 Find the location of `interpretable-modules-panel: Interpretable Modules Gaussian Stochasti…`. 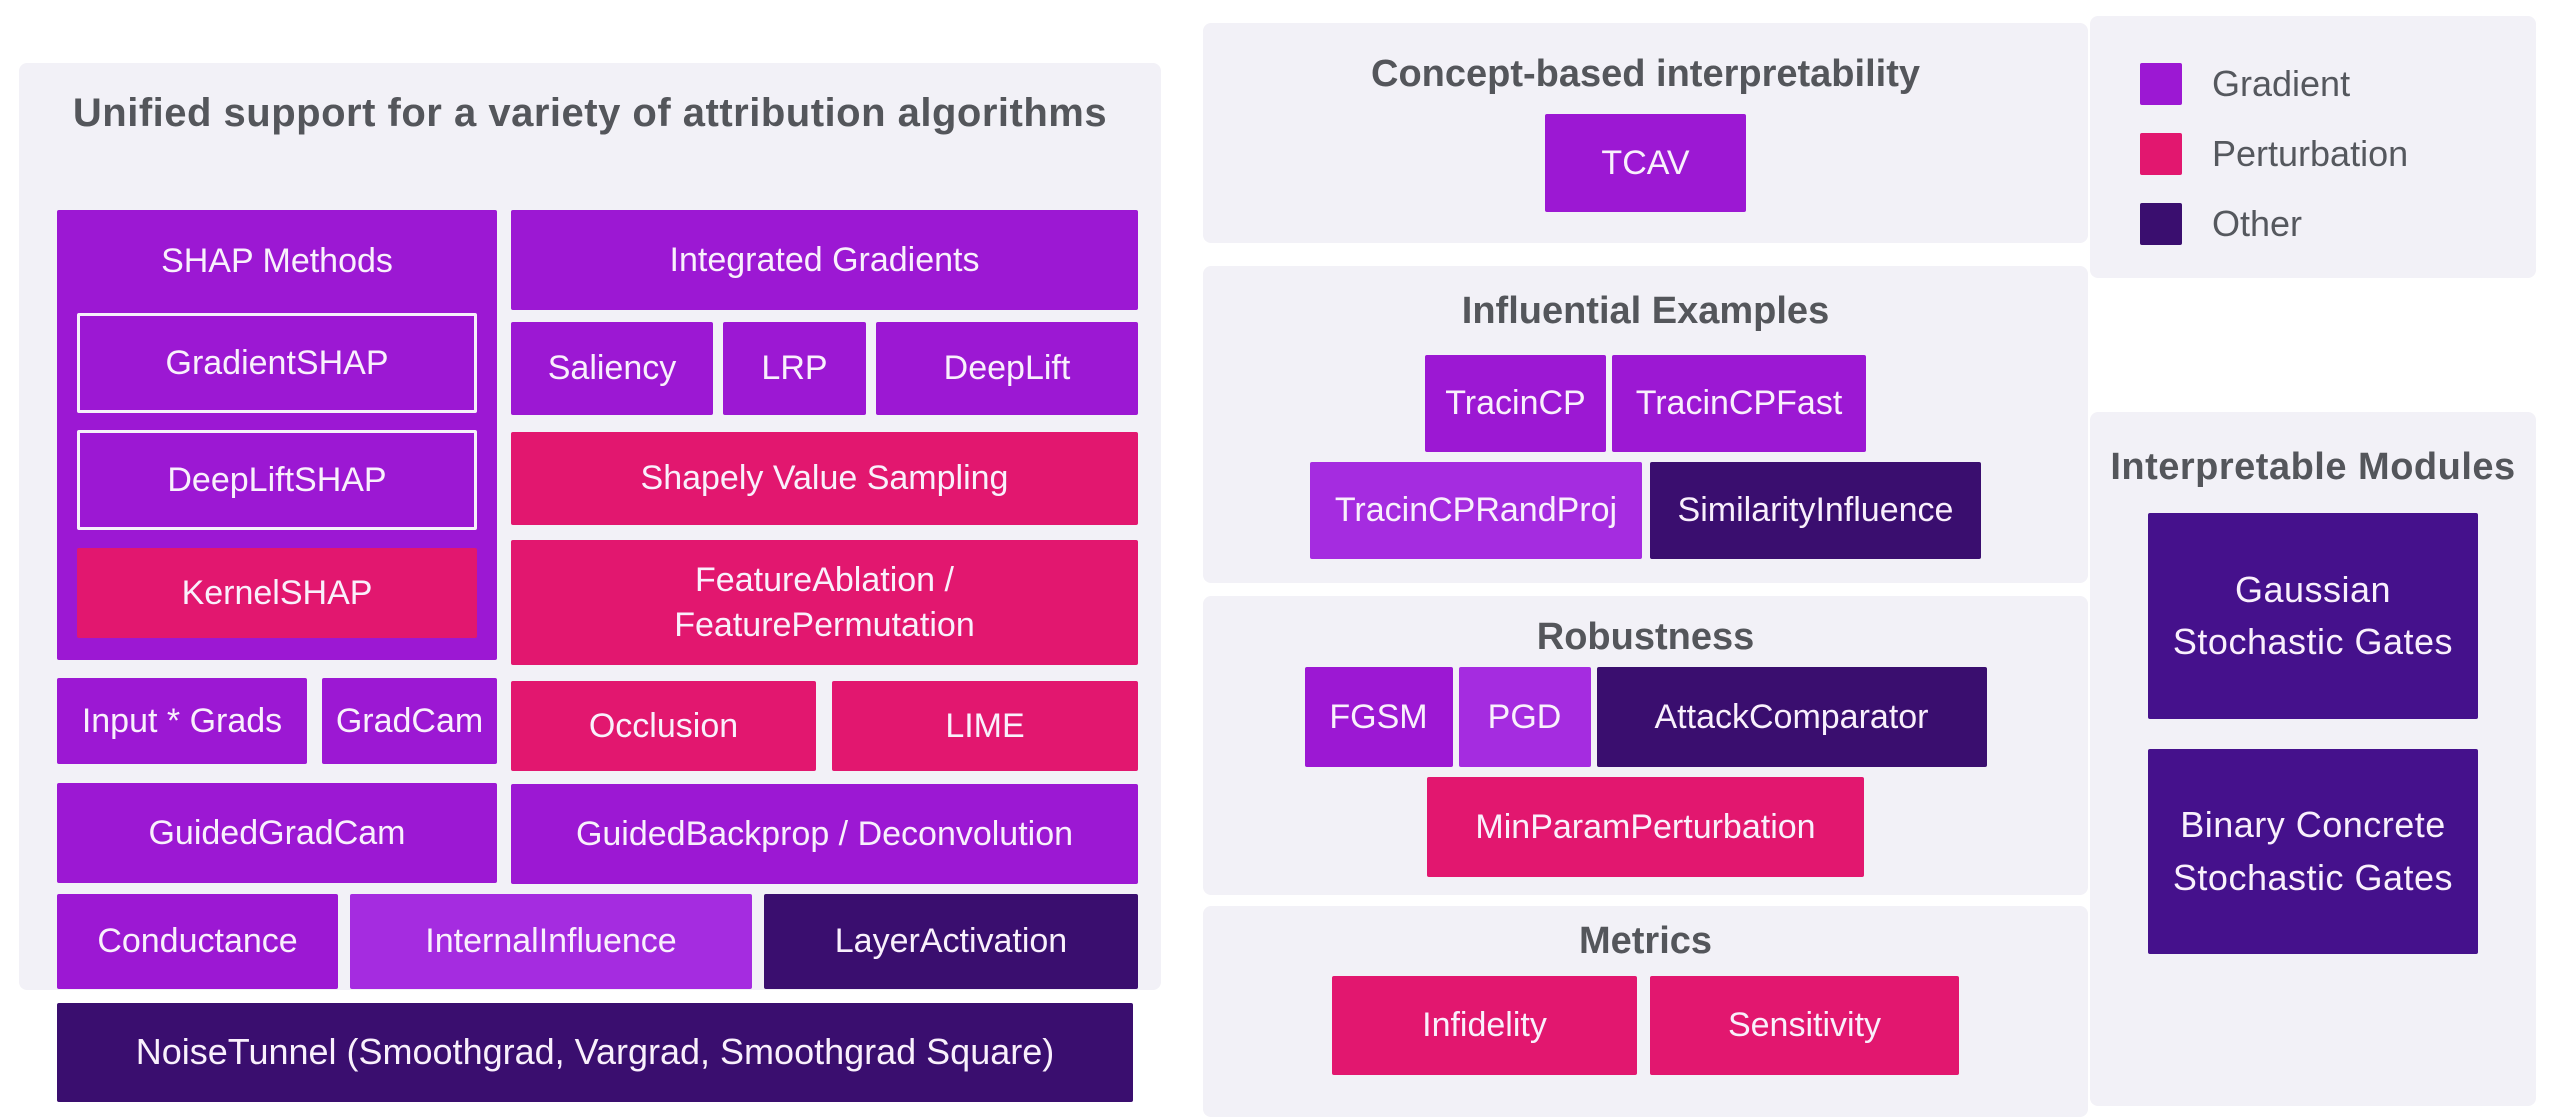

interpretable-modules-panel: Interpretable Modules Gaussian Stochasti… is located at coordinates (2313, 759).